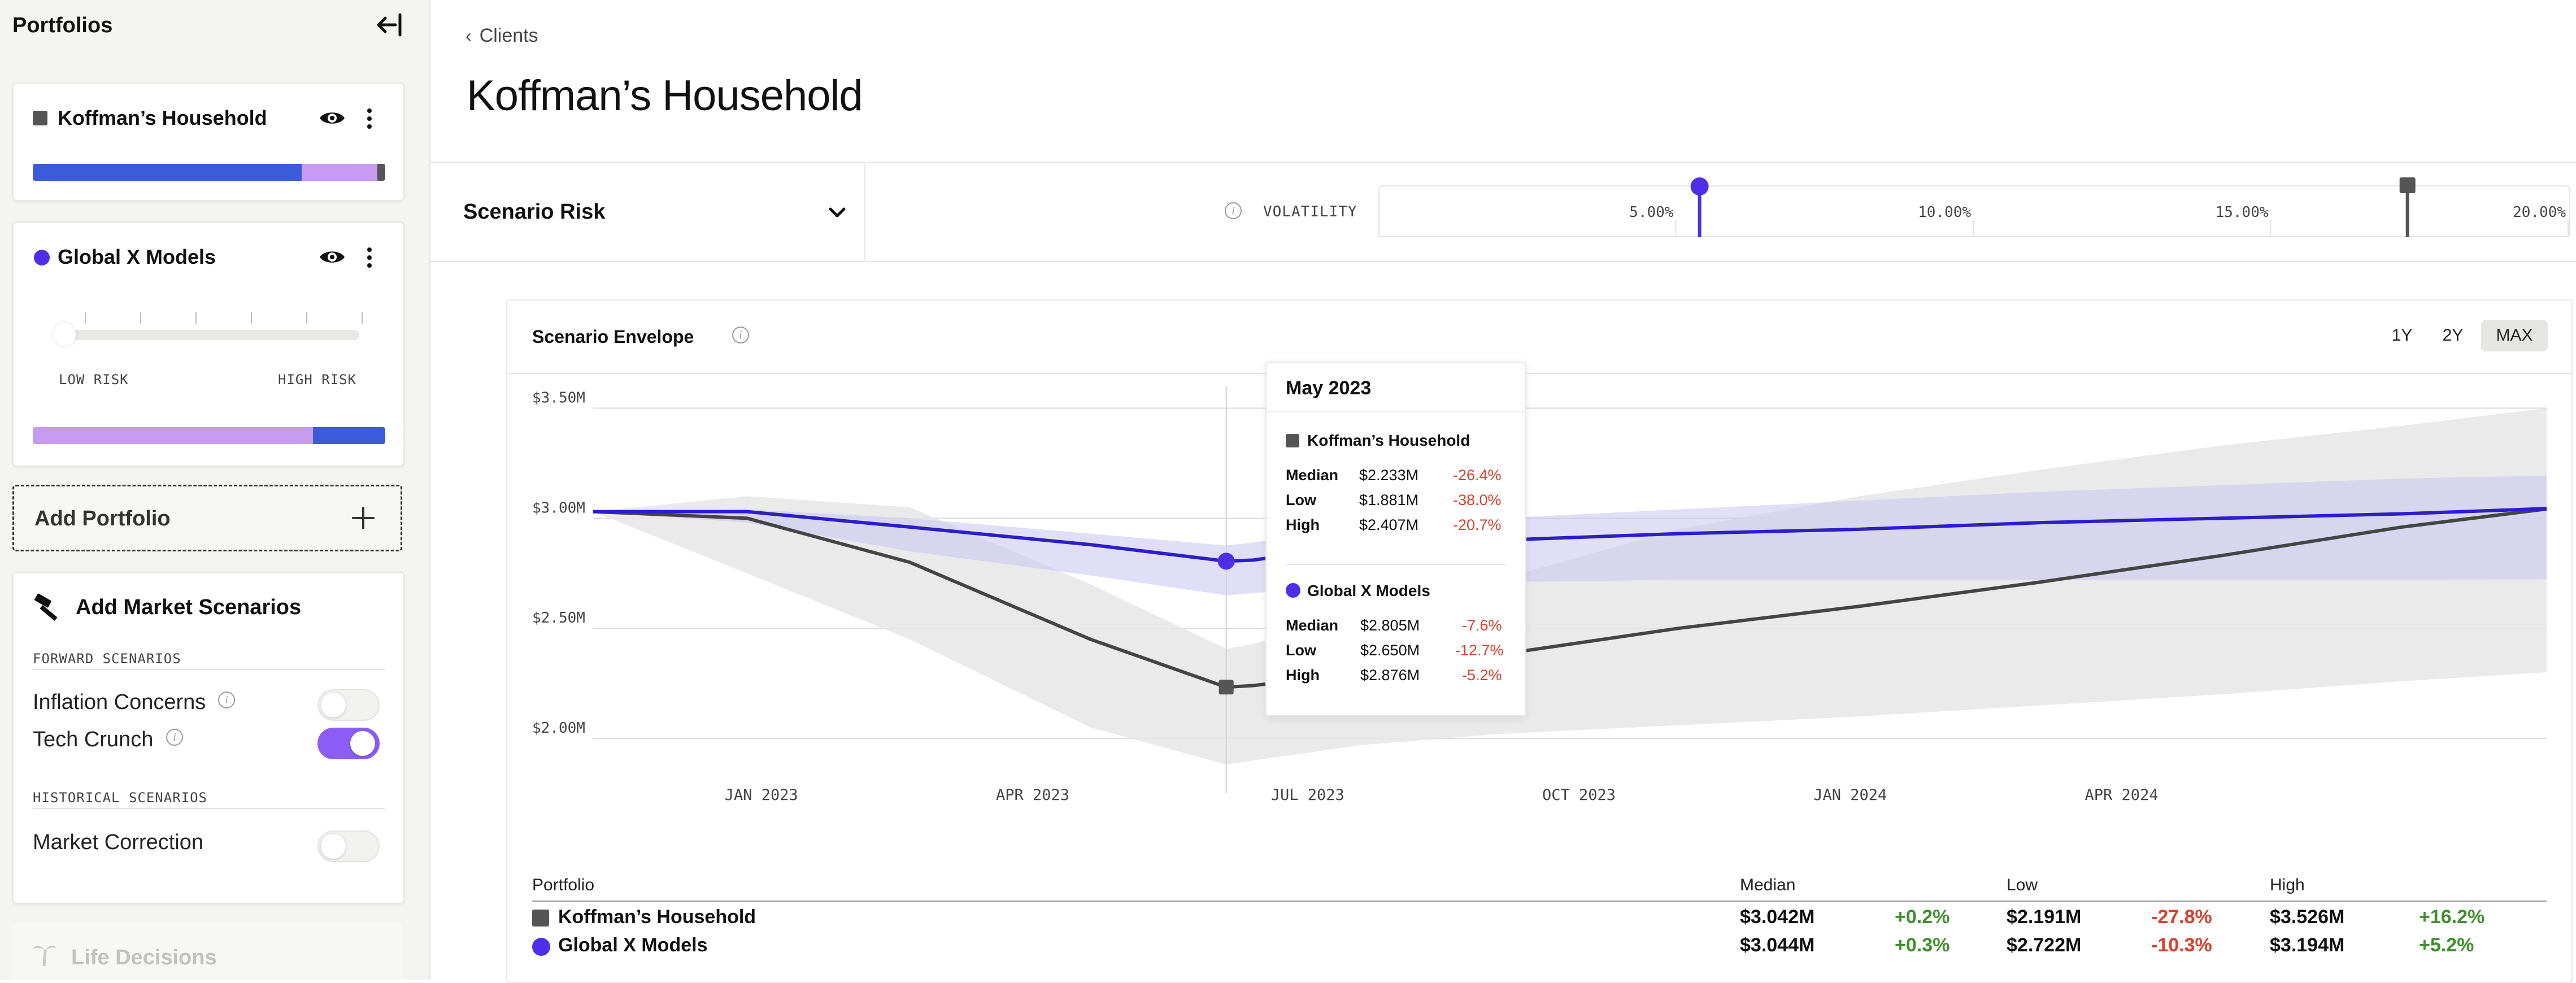 The width and height of the screenshot is (2576, 983). I want to click on scenario-select-value: Scenario Risk, so click(534, 212).